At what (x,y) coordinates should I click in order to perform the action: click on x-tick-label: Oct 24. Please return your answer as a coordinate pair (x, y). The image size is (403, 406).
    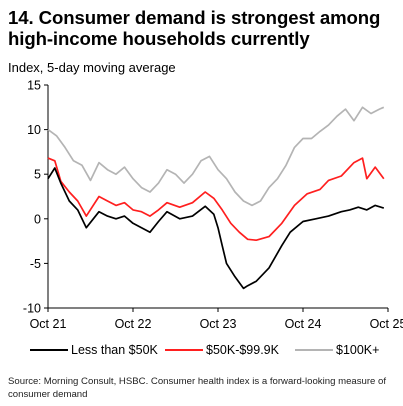
    Looking at the image, I should click on (303, 324).